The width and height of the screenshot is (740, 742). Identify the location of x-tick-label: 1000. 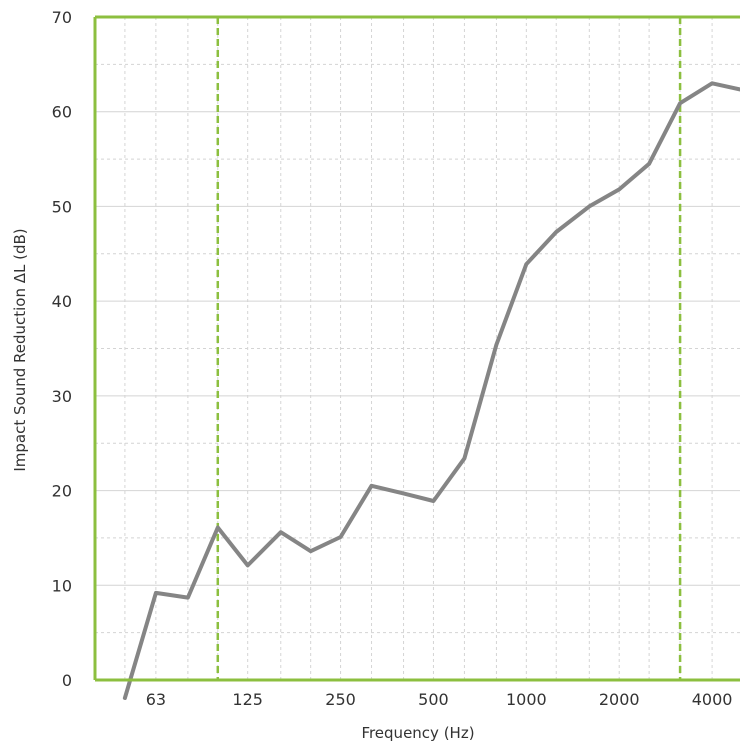
(526, 699).